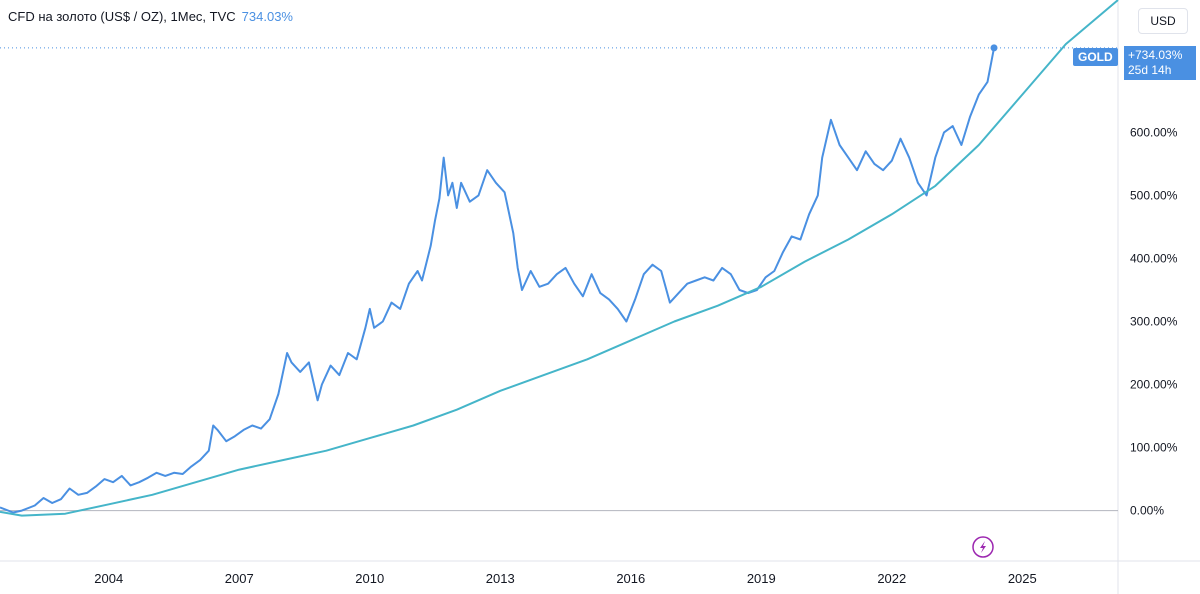 Image resolution: width=1200 pixels, height=594 pixels. What do you see at coordinates (761, 578) in the screenshot?
I see `x-tick-label: 2019` at bounding box center [761, 578].